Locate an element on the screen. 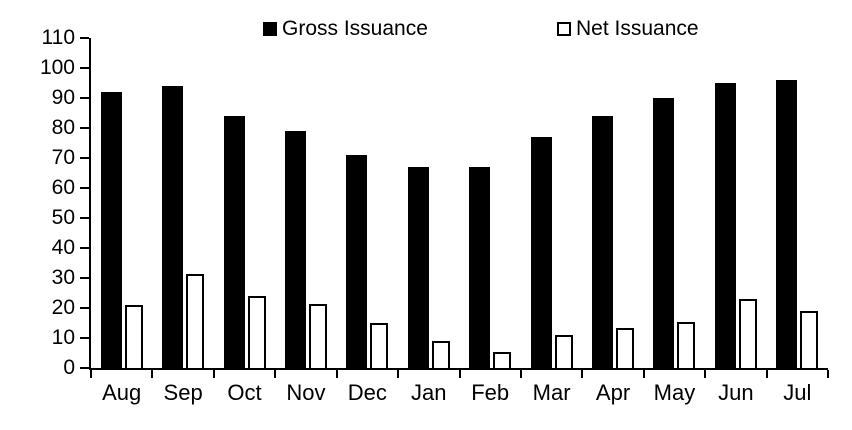 Image resolution: width=852 pixels, height=430 pixels. net-issuance-legend-label: Net Issuance is located at coordinates (637, 28).